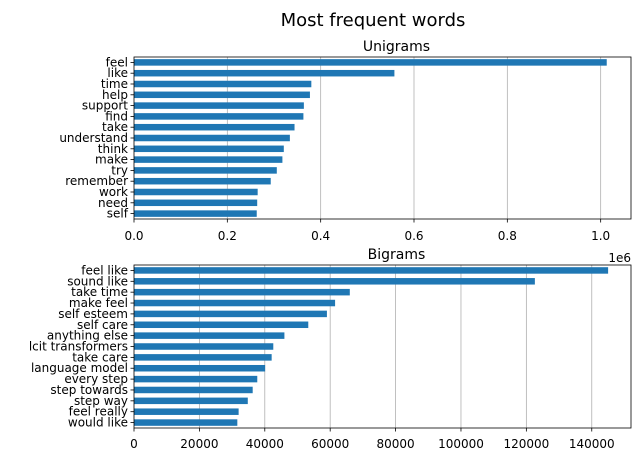 This screenshot has width=640, height=461. I want to click on bar-self, so click(195, 213).